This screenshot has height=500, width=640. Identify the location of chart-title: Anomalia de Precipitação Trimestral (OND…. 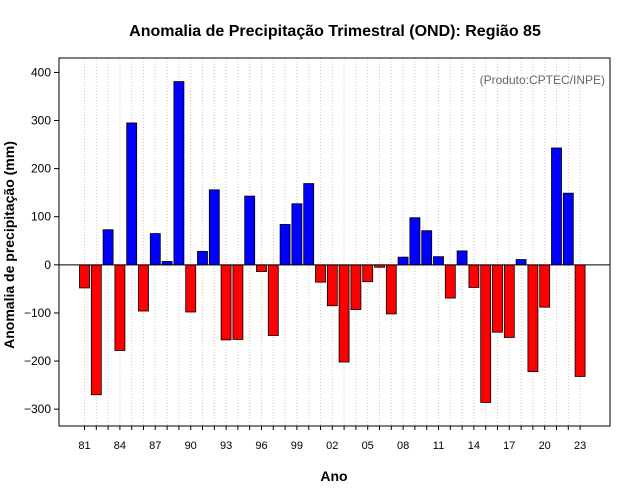
(335, 31).